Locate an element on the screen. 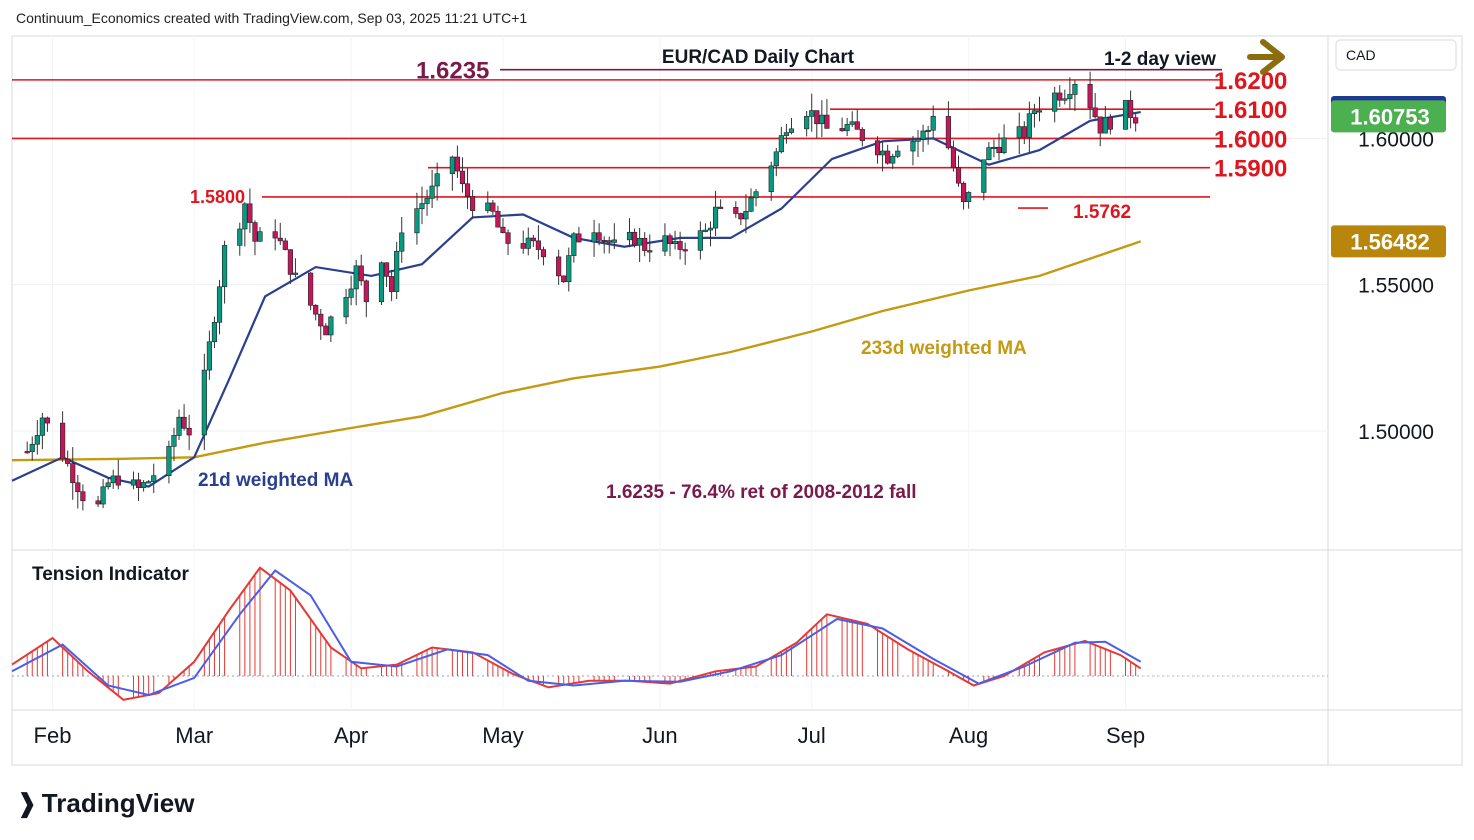 Image resolution: width=1474 pixels, height=840 pixels. tradingview-brand: ❱ TradingView is located at coordinates (105, 803).